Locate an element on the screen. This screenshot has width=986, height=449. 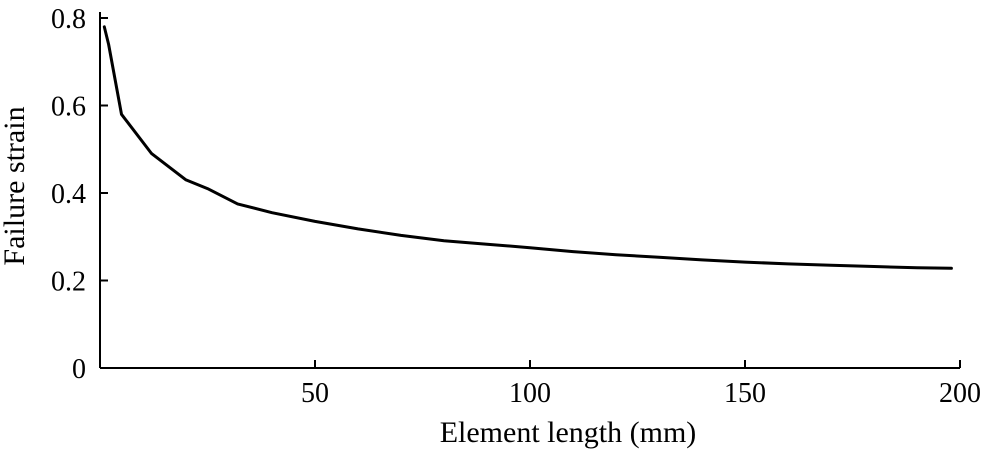
y-tick-label: 0.4 is located at coordinates (68, 194).